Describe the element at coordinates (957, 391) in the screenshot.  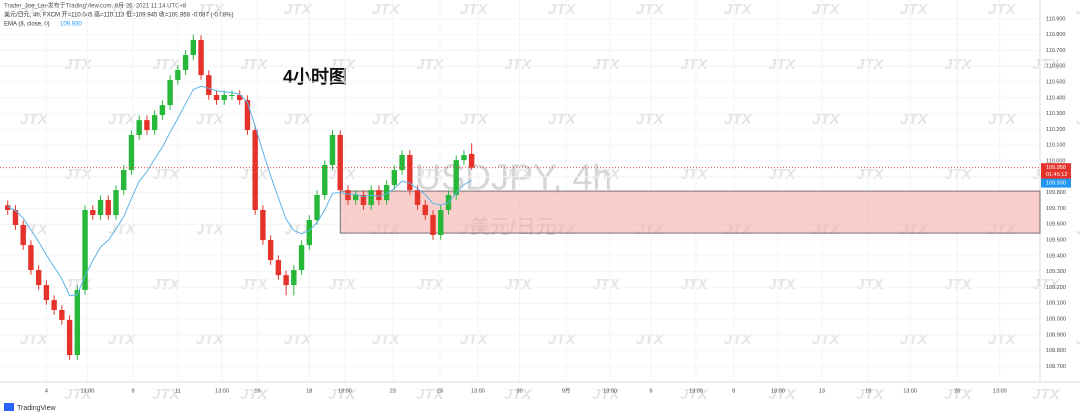
I see `x-tick-label: 20` at that location.